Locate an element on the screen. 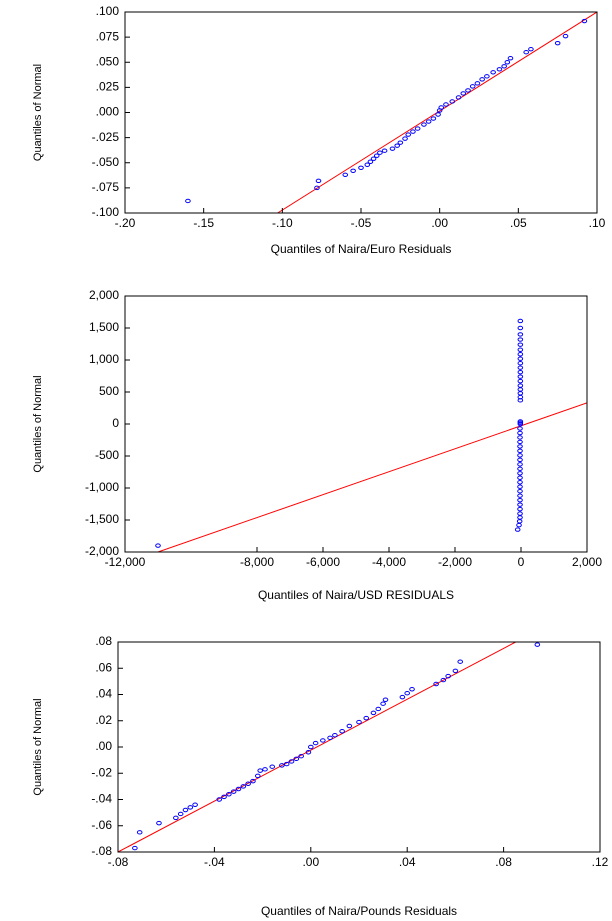 Image resolution: width=612 pixels, height=921 pixels. y-tick-label: .100 is located at coordinates (108, 11).